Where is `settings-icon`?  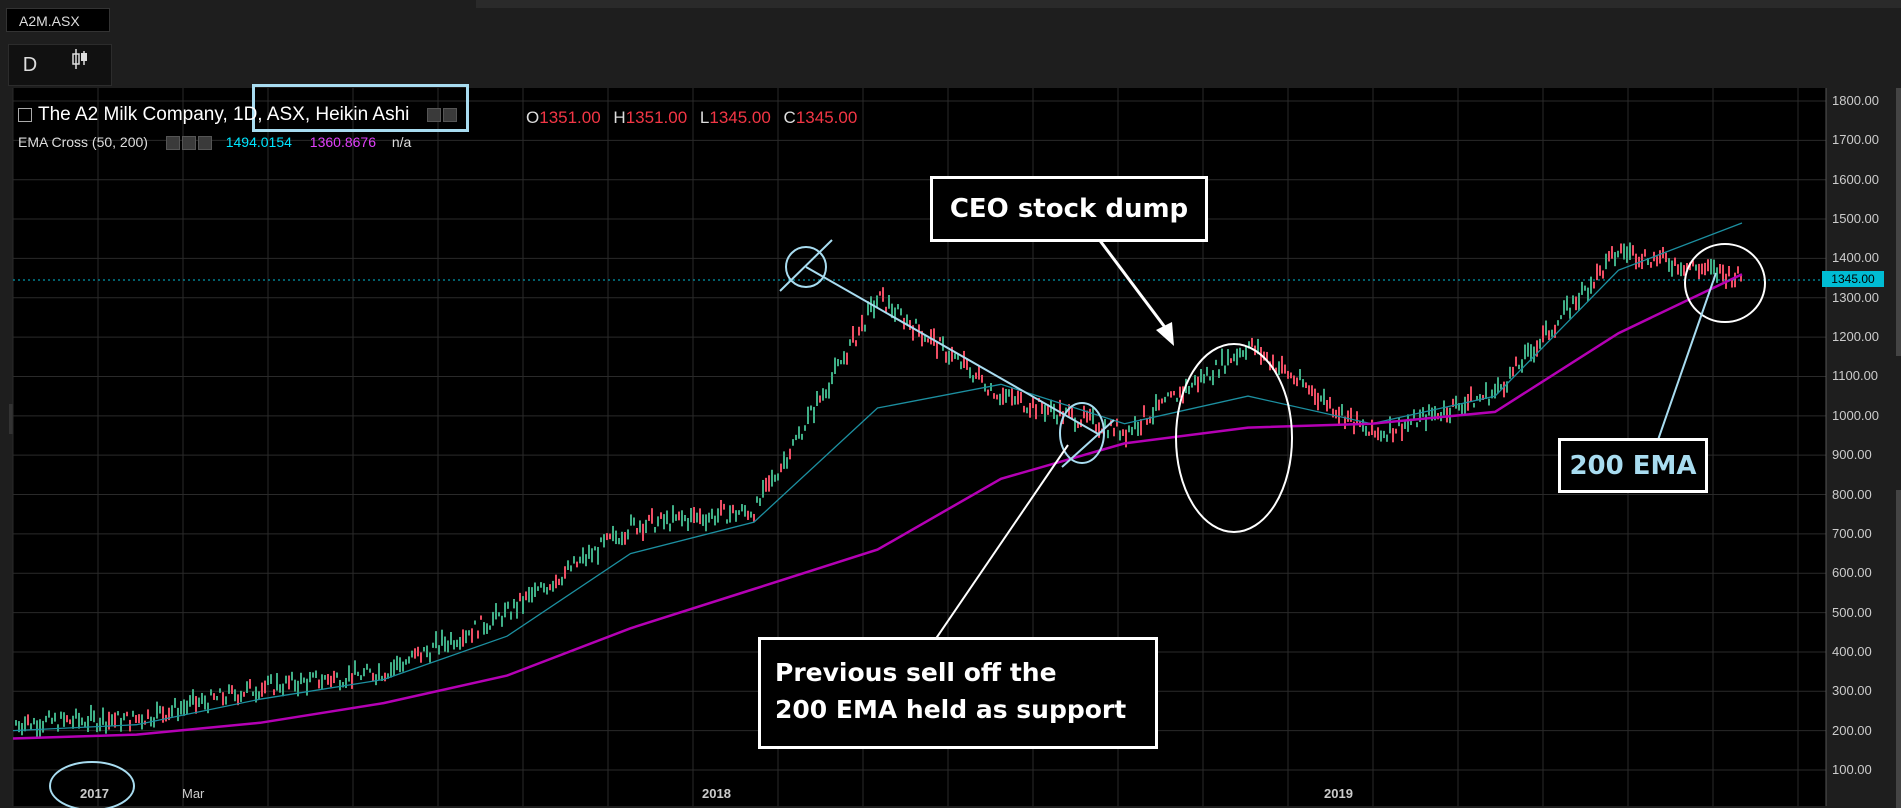 settings-icon is located at coordinates (433, 114).